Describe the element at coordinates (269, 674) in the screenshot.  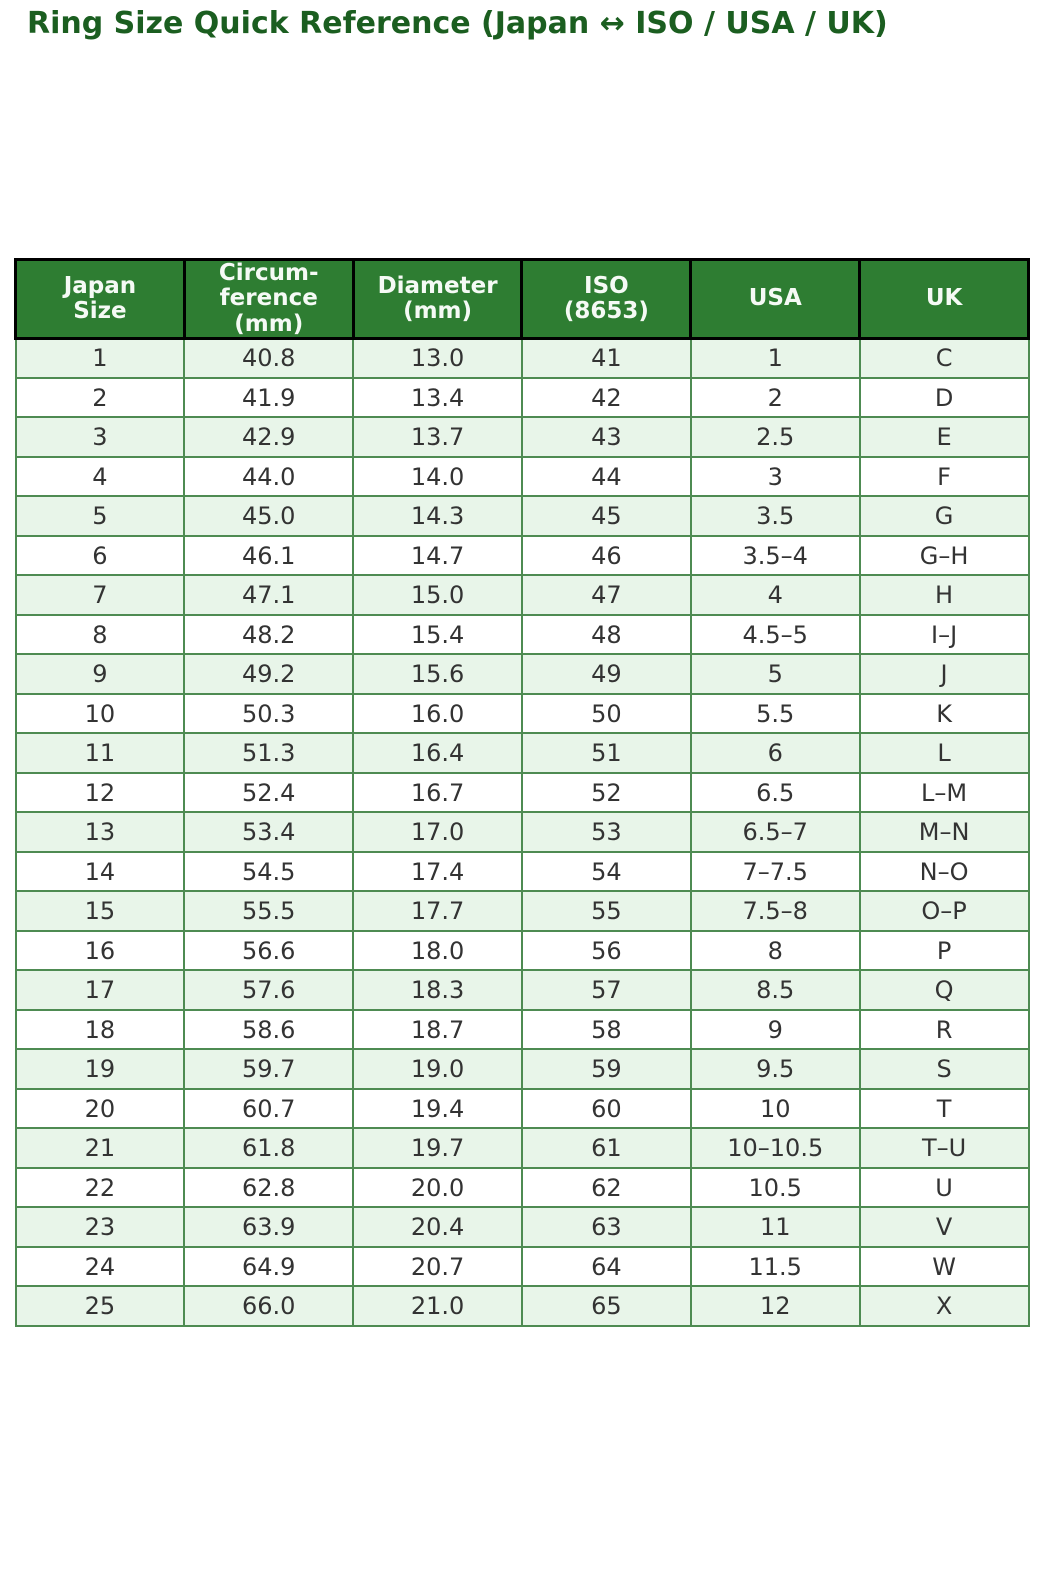
I see `cell: 49.2` at that location.